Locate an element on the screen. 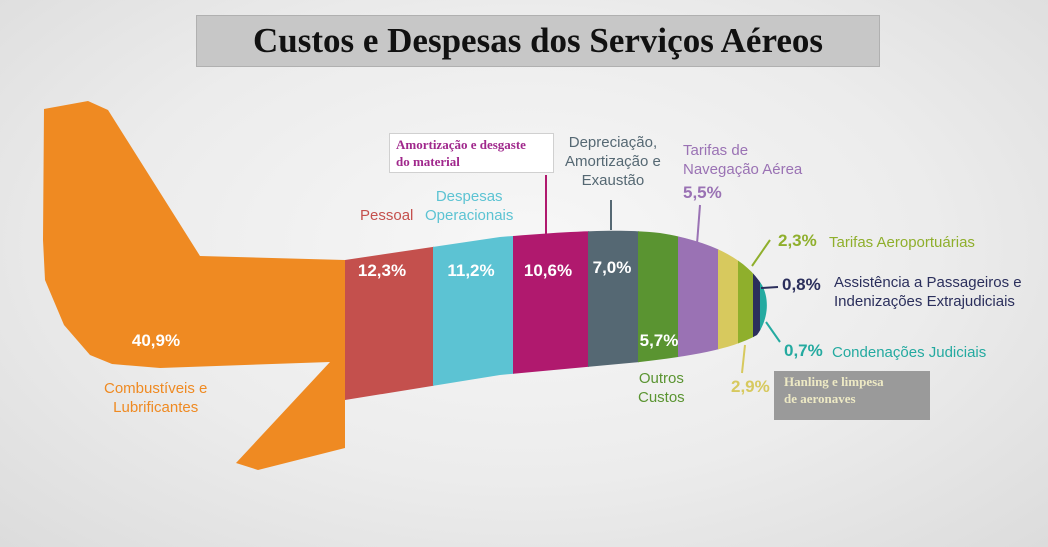 The width and height of the screenshot is (1048, 547). label-outros-custos: Outros Custos is located at coordinates (661, 388).